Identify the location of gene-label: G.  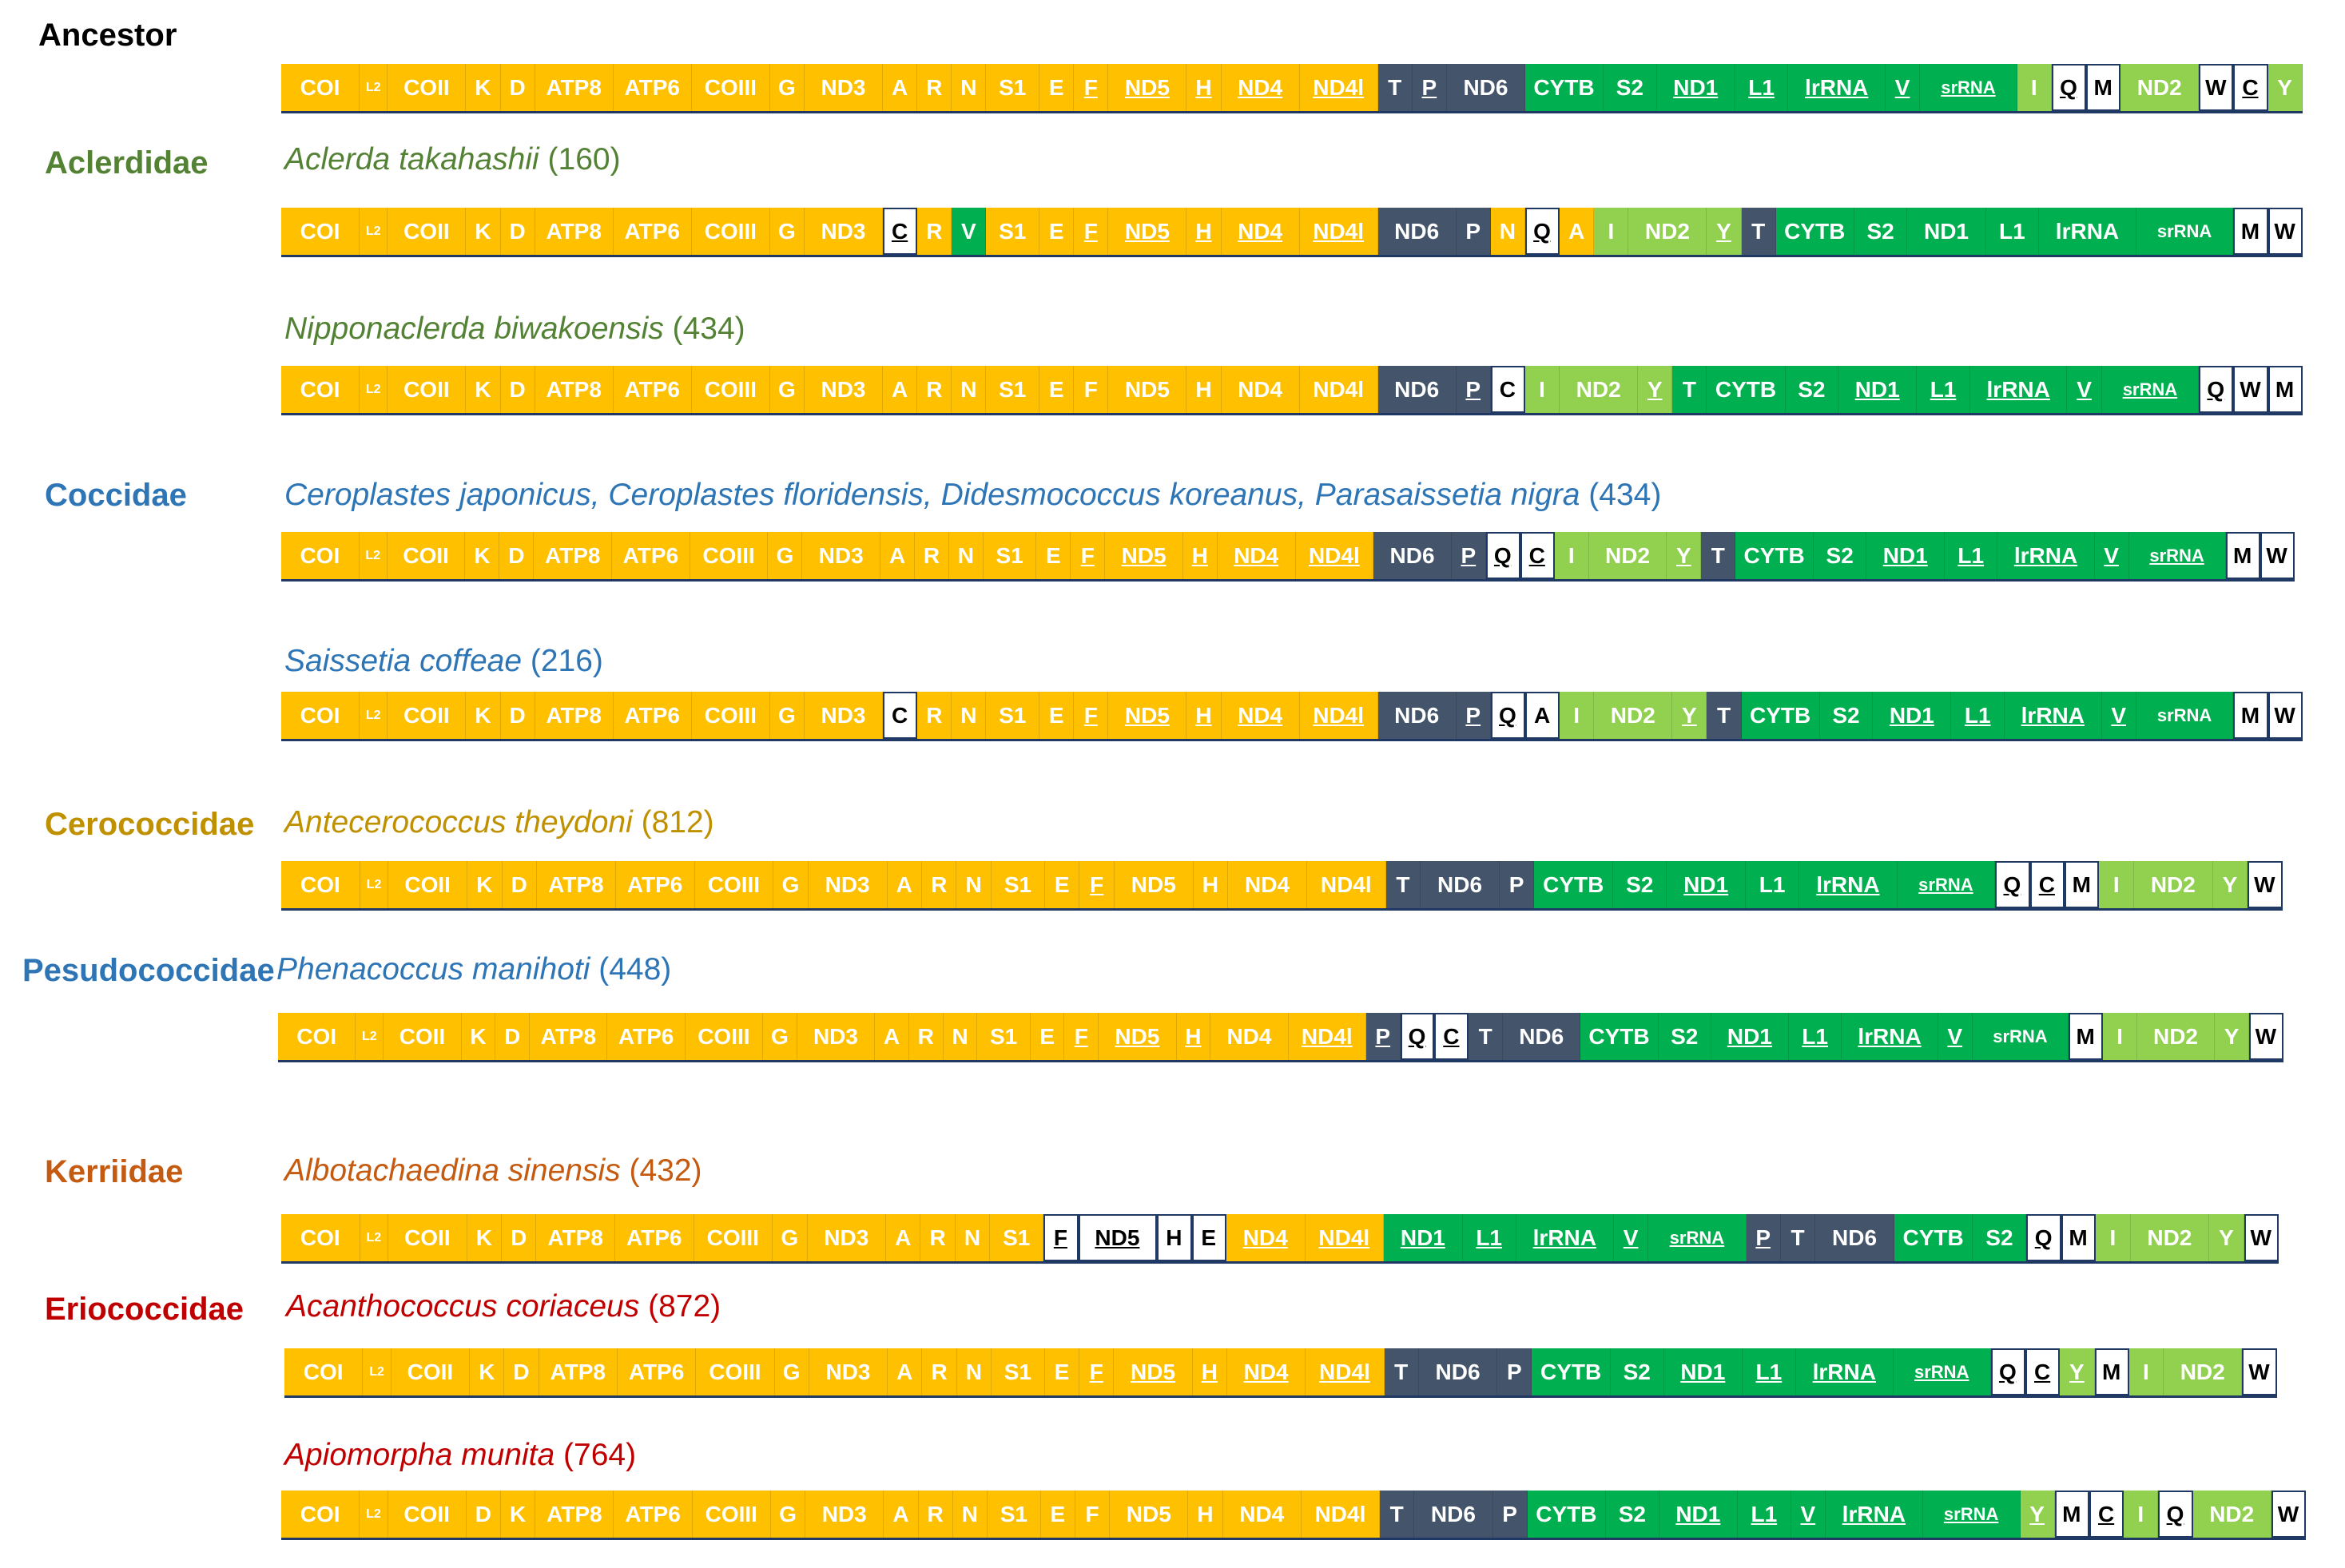
(790, 884).